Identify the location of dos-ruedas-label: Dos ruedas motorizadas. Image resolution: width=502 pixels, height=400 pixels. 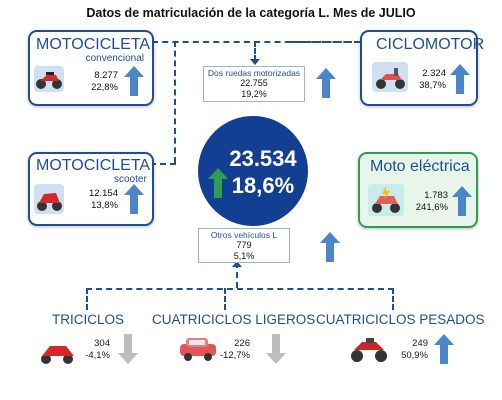
(254, 73).